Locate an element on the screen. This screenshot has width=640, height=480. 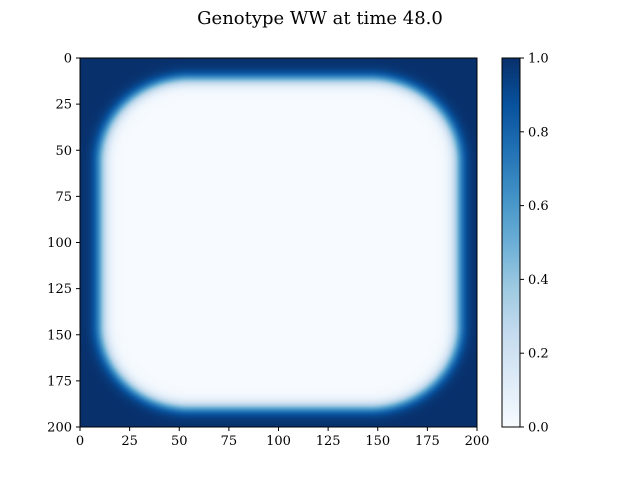
y-tick-label: 0 is located at coordinates (68, 59).